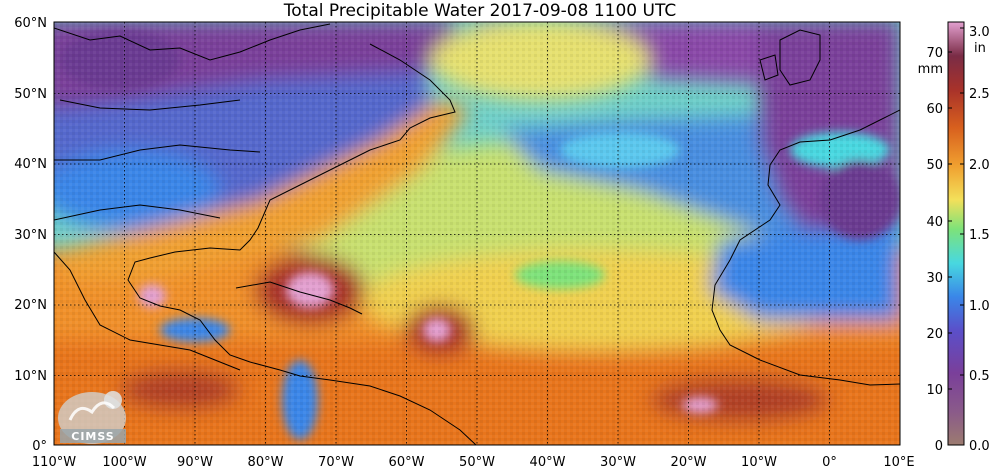  Describe the element at coordinates (979, 165) in the screenshot. I see `colorbar-in-tick: 2.0` at that location.